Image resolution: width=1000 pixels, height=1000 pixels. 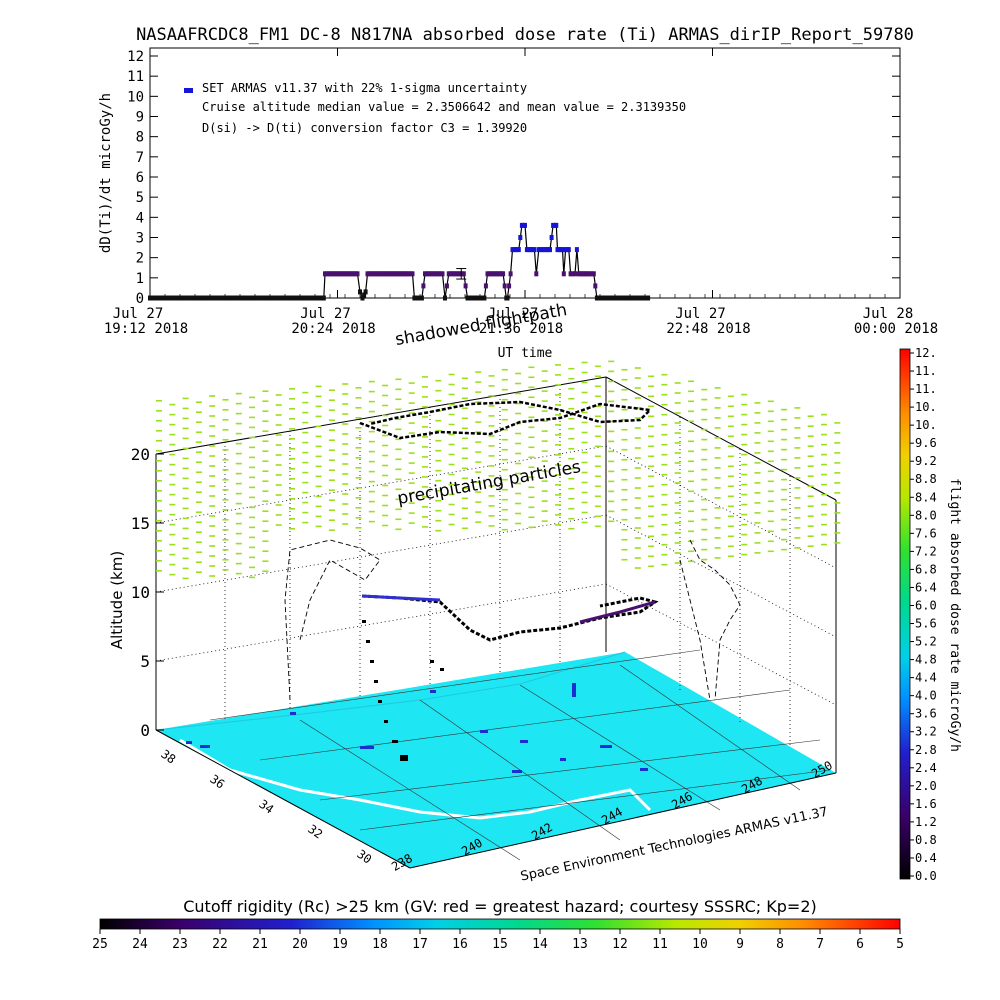 I want to click on colorbar-bottom-tick-label: 5, so click(x=900, y=944).